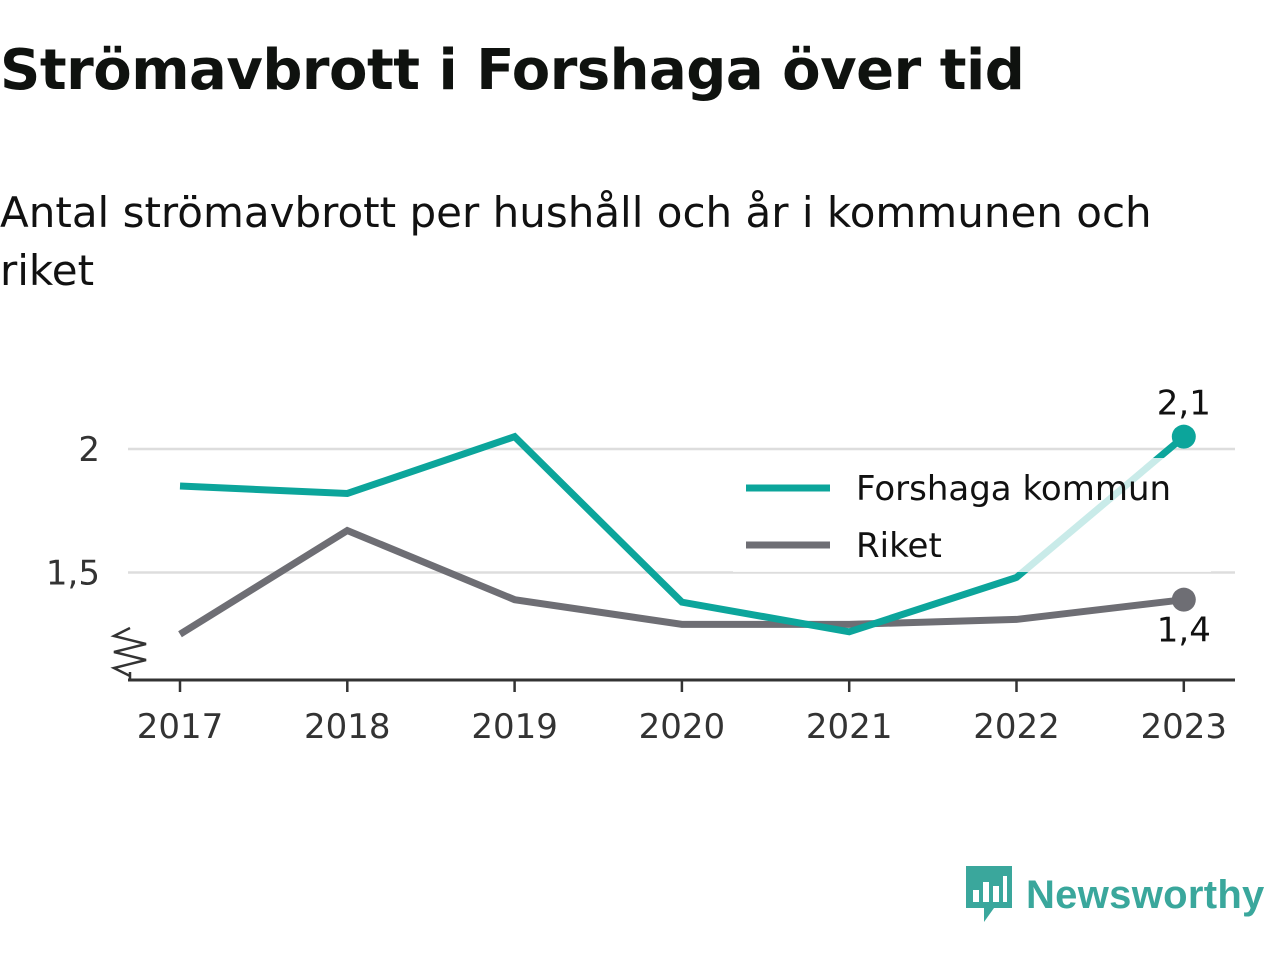 This screenshot has height=960, width=1280. I want to click on legend: Forshaga kommun Riket, so click(972, 515).